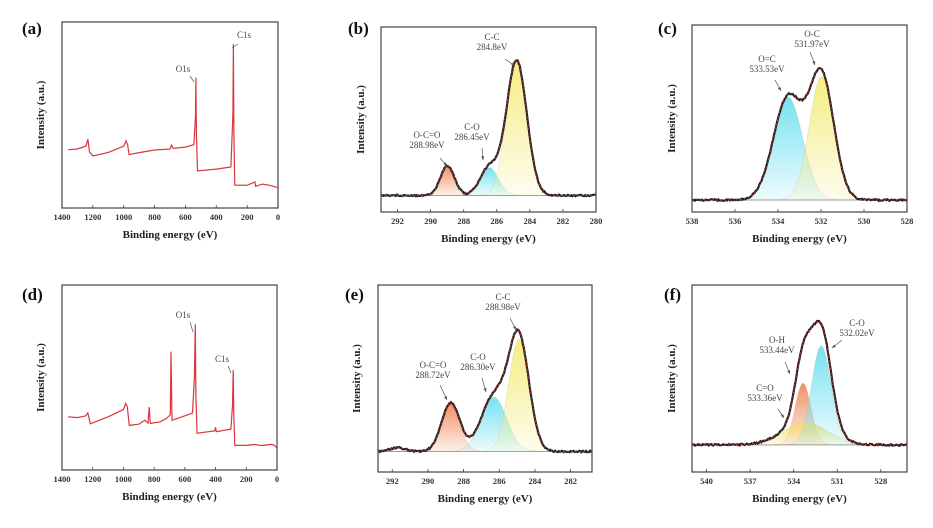 This screenshot has width=933, height=528. Describe the element at coordinates (672, 294) in the screenshot. I see `panel-label: (f)` at that location.